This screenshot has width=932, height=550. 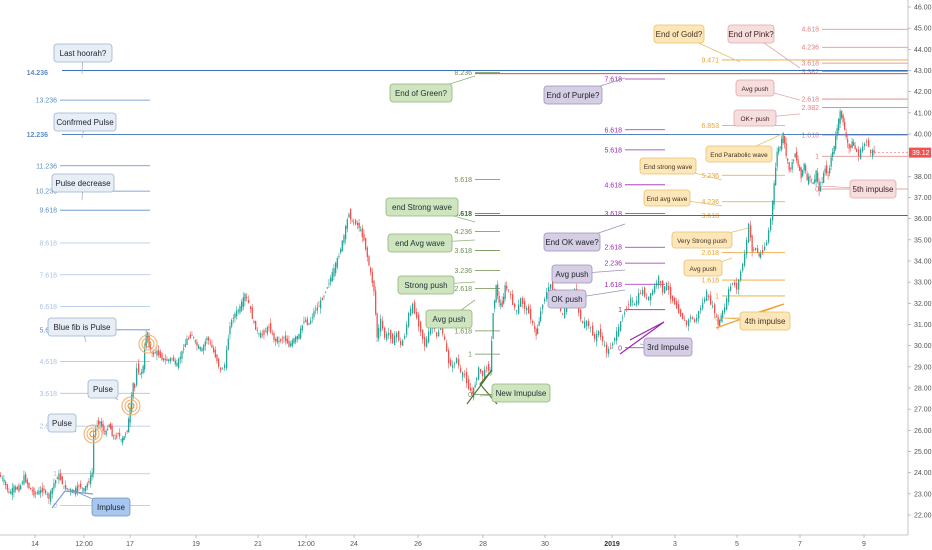 I want to click on callout-text: End of Purple?, so click(x=573, y=95).